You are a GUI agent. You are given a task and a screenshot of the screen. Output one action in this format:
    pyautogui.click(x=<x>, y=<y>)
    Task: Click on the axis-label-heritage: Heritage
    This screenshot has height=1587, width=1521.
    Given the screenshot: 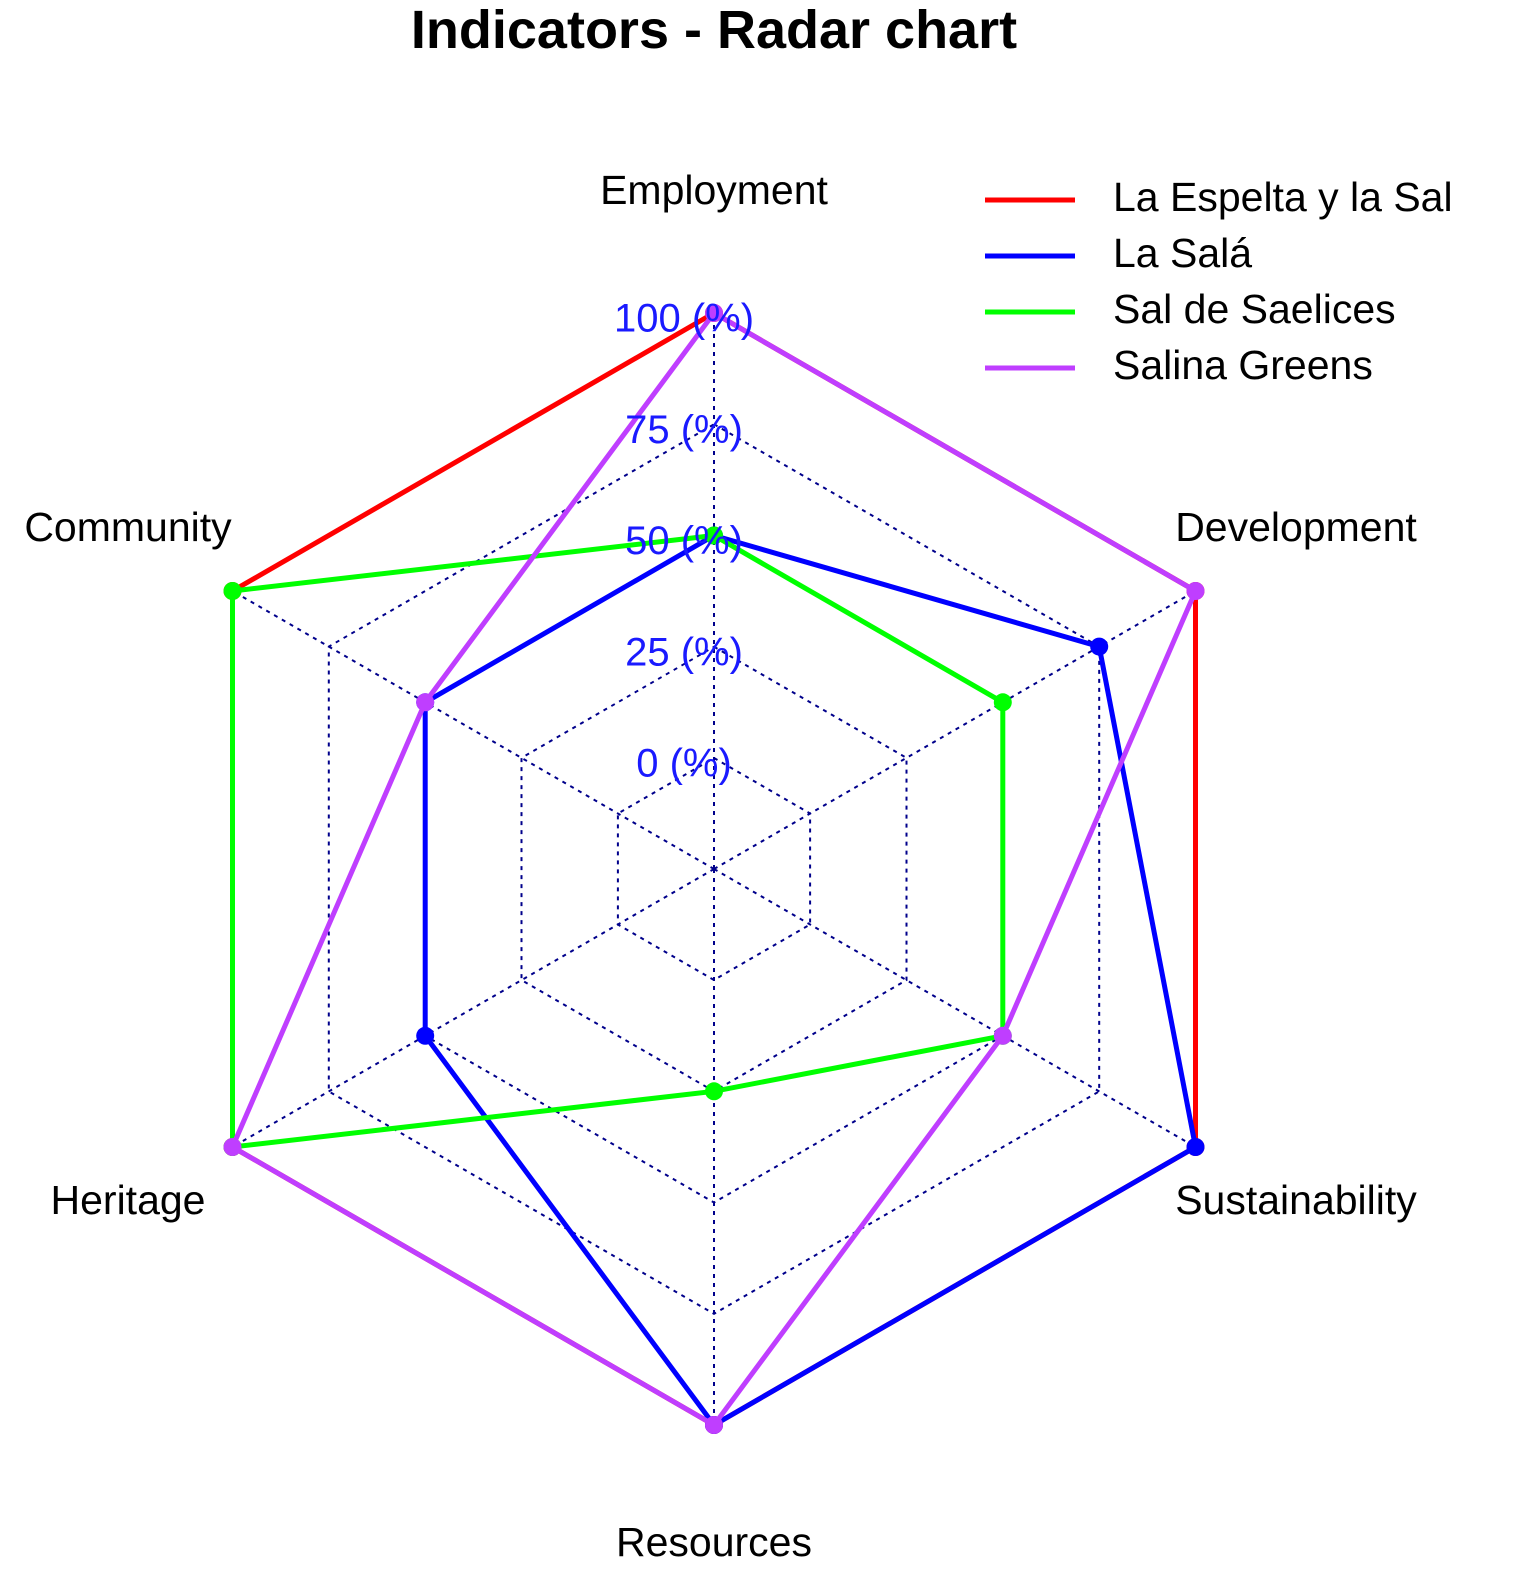 What is the action you would take?
    pyautogui.click(x=128, y=1200)
    